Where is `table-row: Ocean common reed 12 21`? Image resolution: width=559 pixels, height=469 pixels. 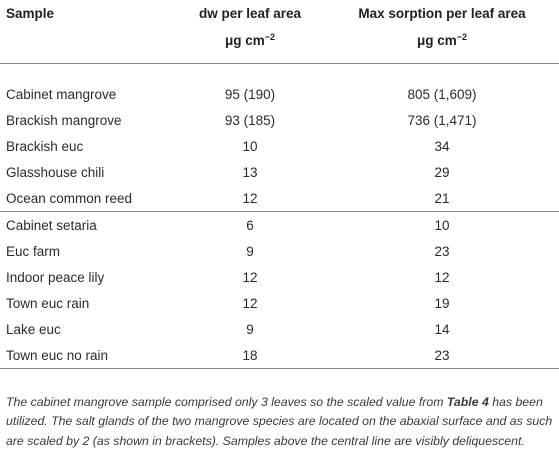
table-row: Ocean common reed 12 21 is located at coordinates (279, 198).